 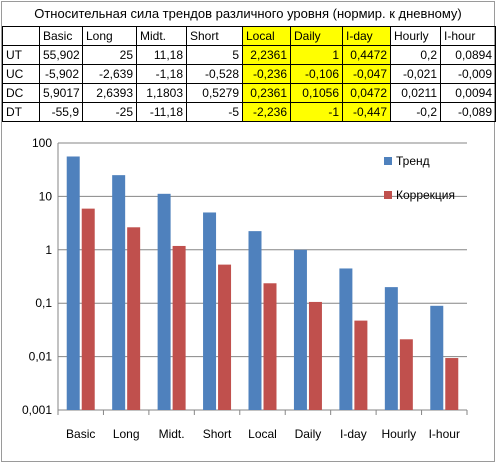 I want to click on table-cell: -1, so click(x=316, y=112).